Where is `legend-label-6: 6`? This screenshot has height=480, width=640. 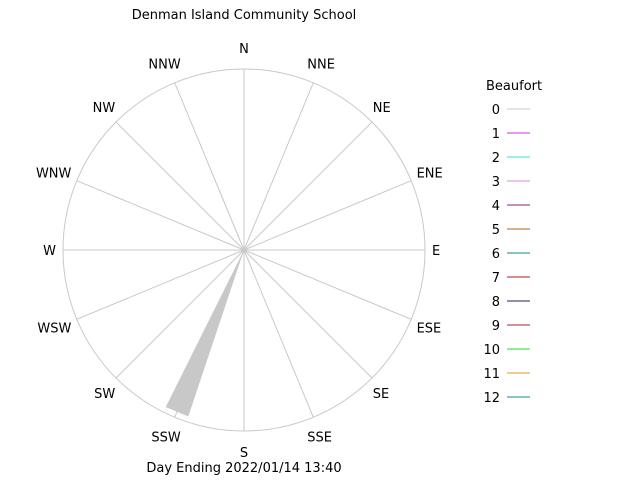 legend-label-6: 6 is located at coordinates (496, 254).